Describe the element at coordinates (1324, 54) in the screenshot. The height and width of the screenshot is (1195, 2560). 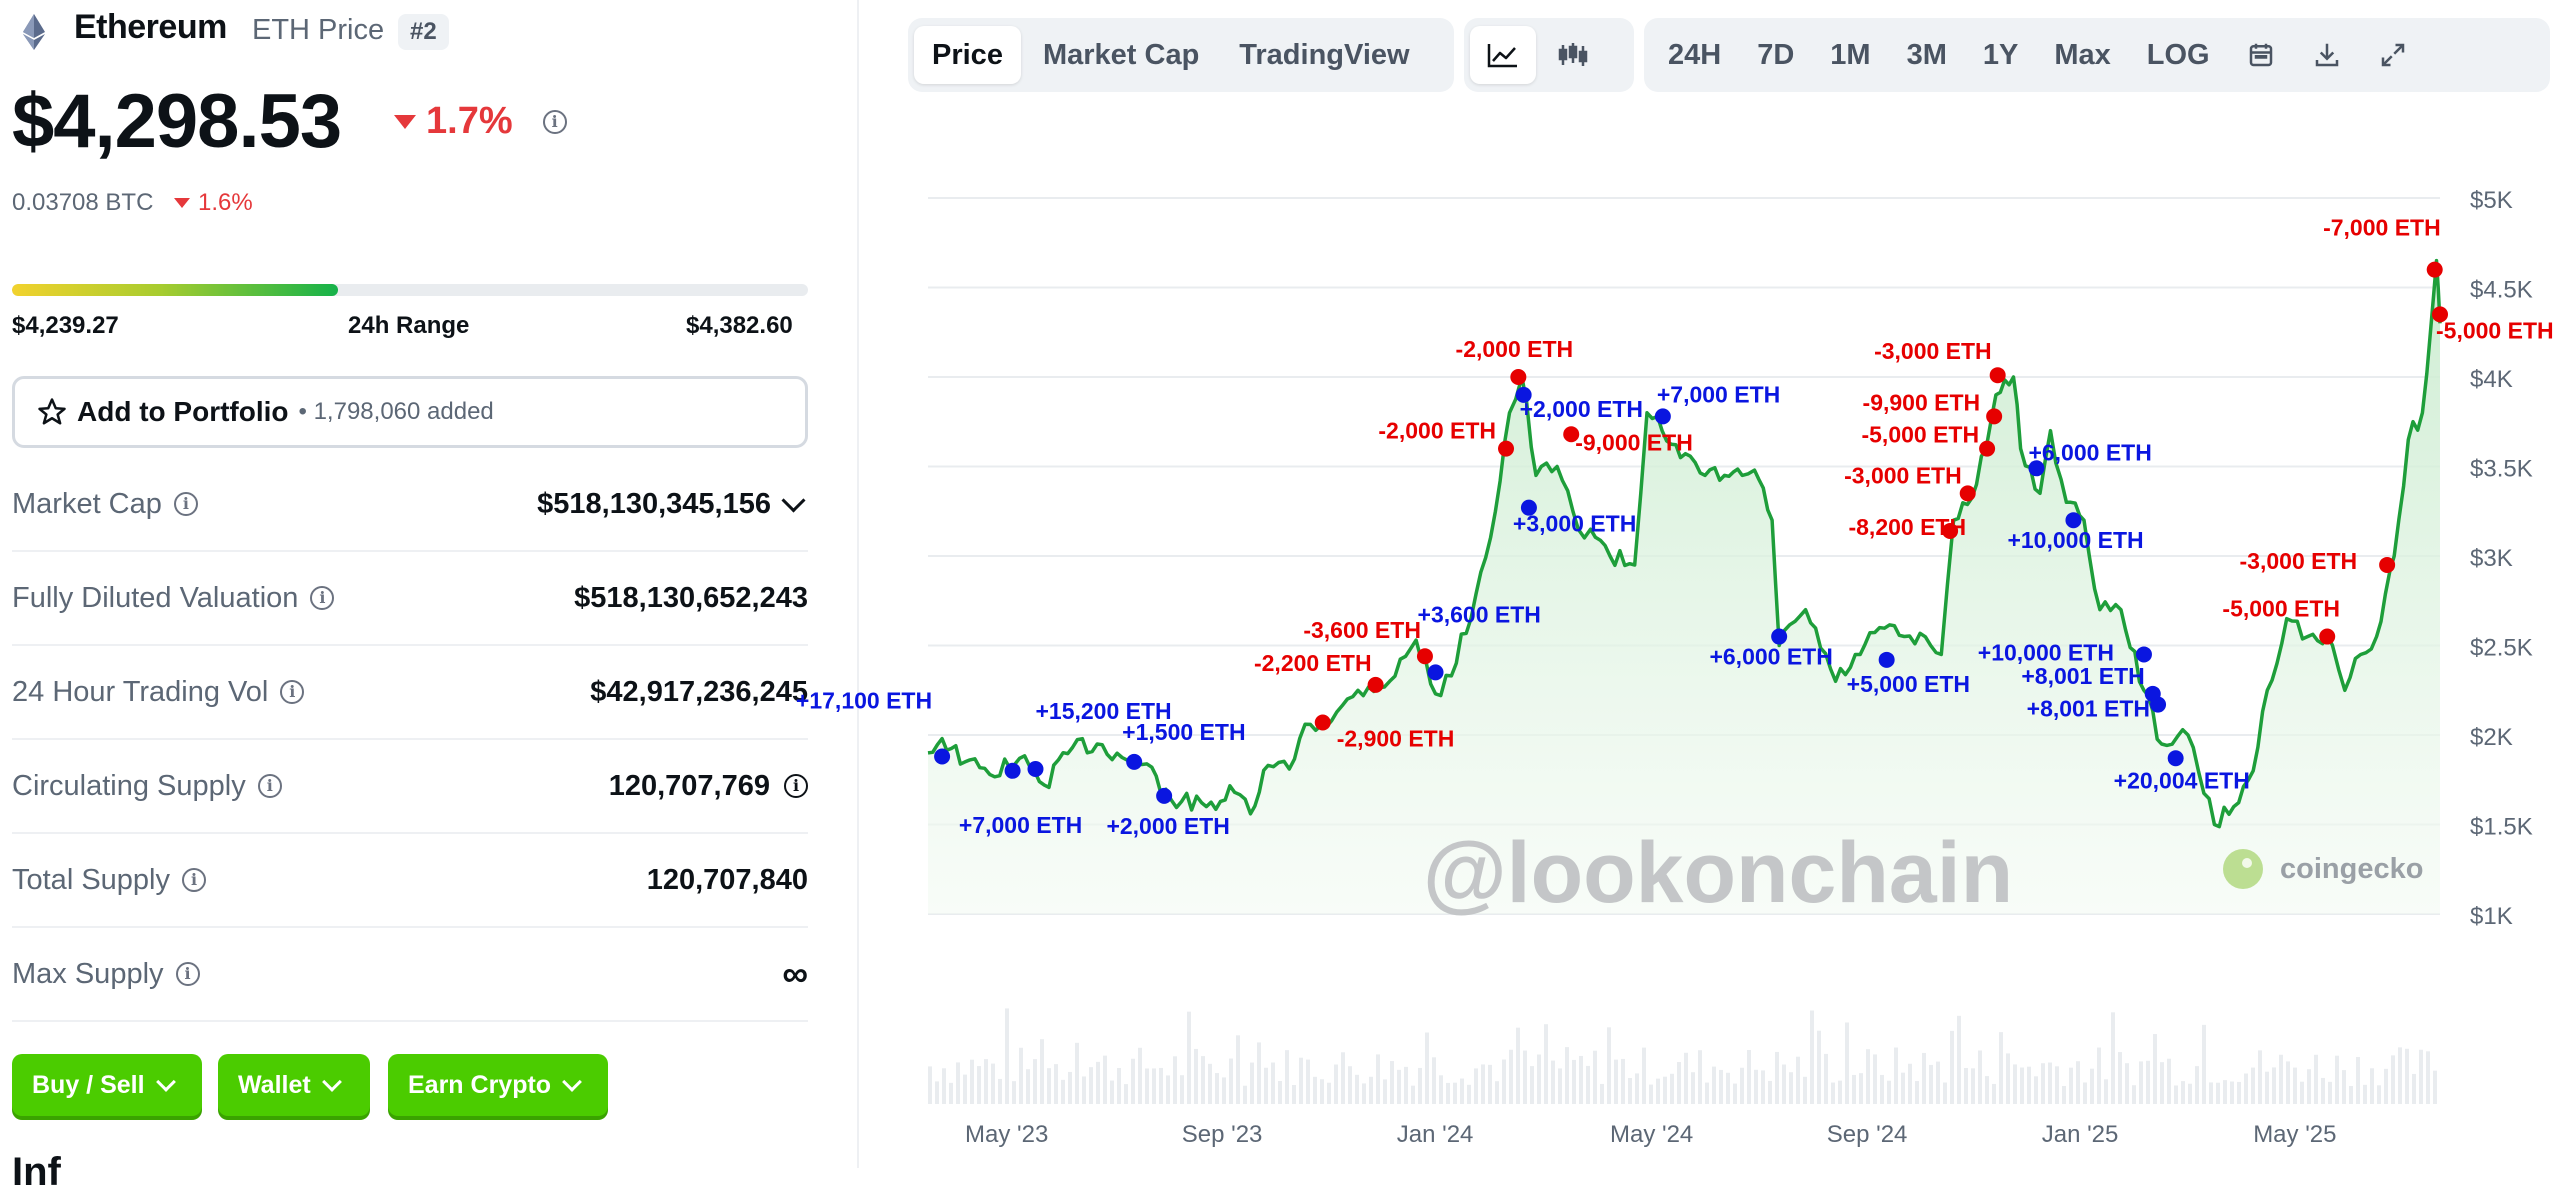
I see `tab-tradingview: TradingView` at that location.